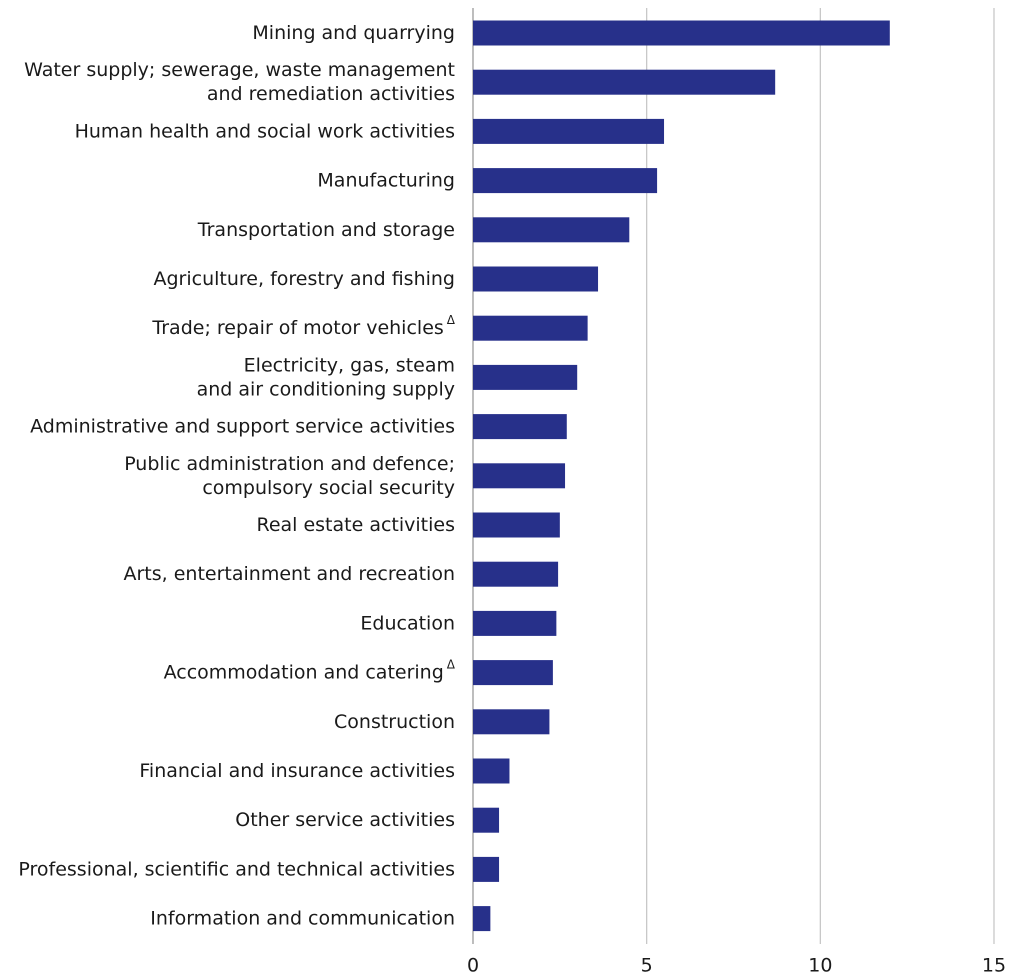 This screenshot has width=1010, height=978. Describe the element at coordinates (331, 94) in the screenshot. I see `category-label: and remediation activities` at that location.